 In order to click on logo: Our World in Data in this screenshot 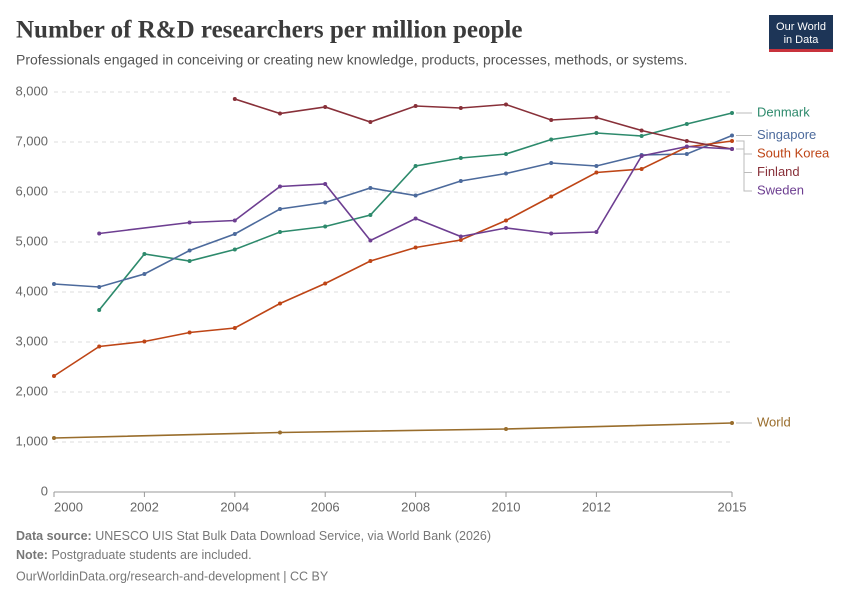, I will do `click(801, 33)`.